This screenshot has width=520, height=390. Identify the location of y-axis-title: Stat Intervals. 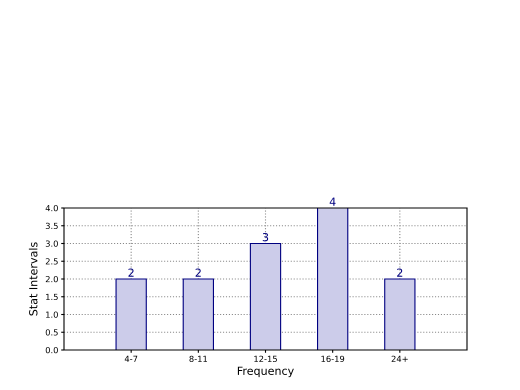
(33, 279).